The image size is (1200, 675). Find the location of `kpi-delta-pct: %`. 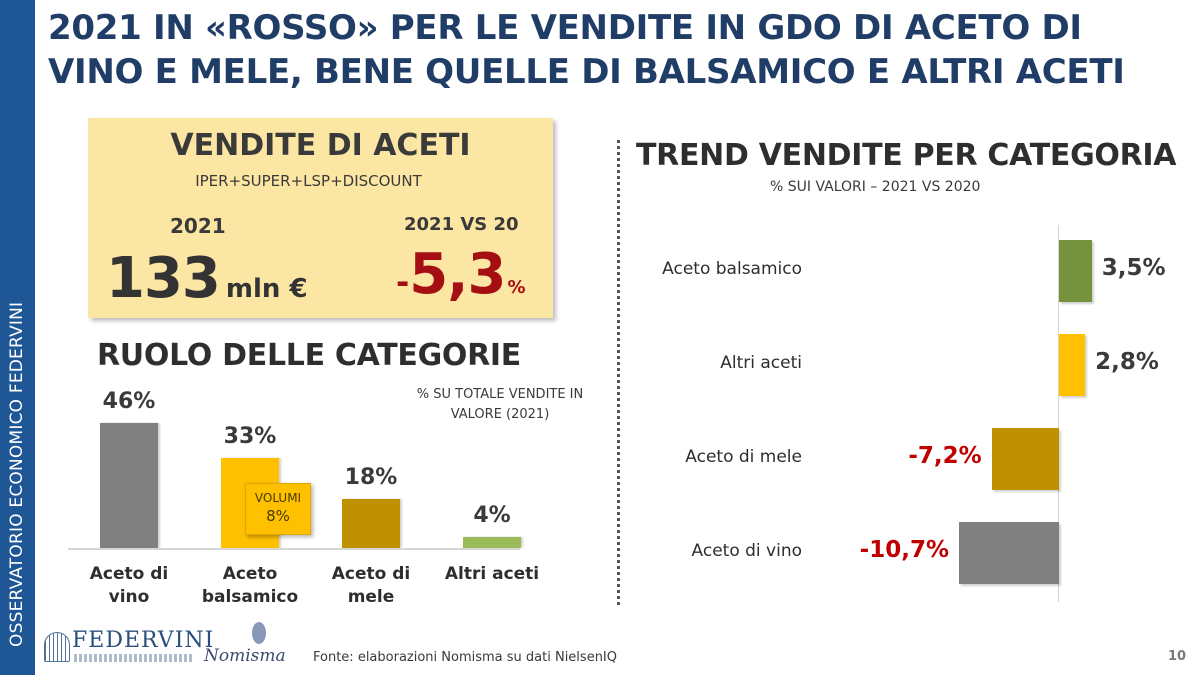

kpi-delta-pct: % is located at coordinates (516, 287).